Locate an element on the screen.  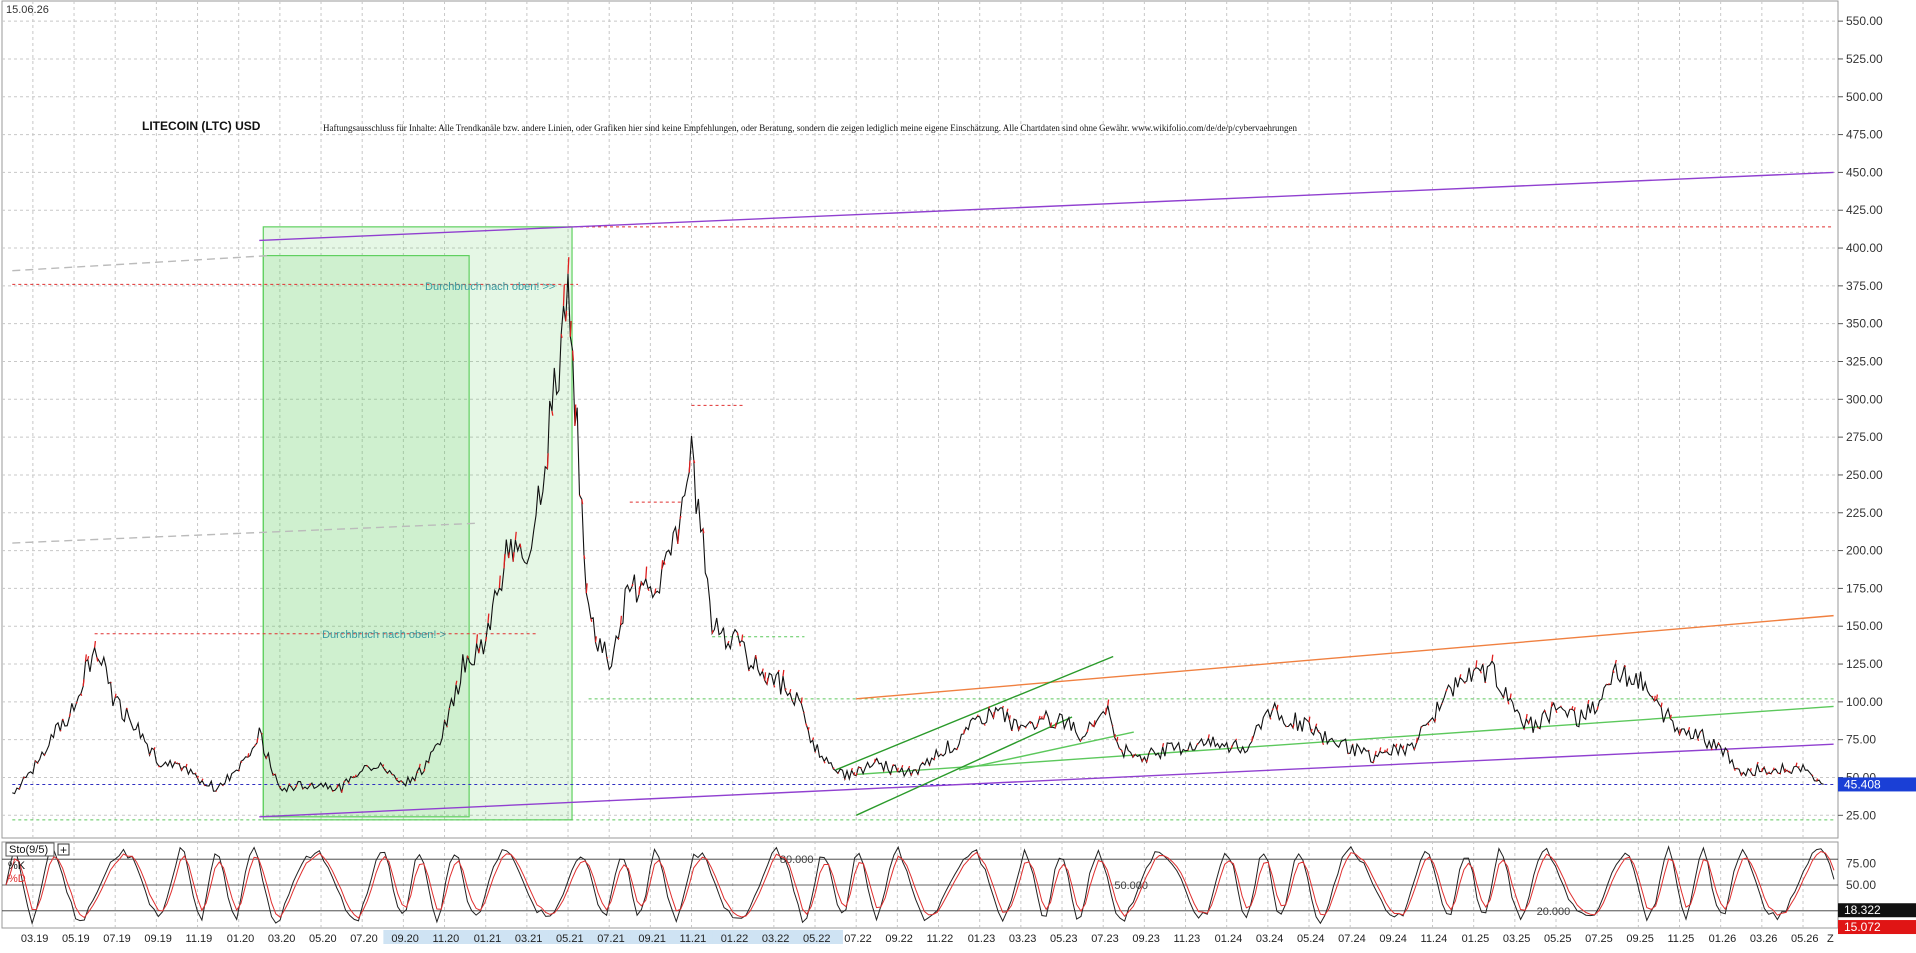
x-tick-label: 07.21 is located at coordinates (611, 939).